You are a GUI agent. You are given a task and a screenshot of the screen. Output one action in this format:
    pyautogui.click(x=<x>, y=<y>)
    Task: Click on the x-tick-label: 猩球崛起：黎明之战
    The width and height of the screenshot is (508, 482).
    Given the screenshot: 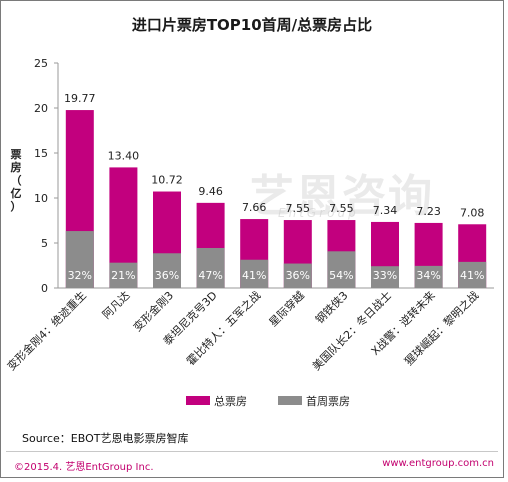 What is the action you would take?
    pyautogui.click(x=441, y=328)
    